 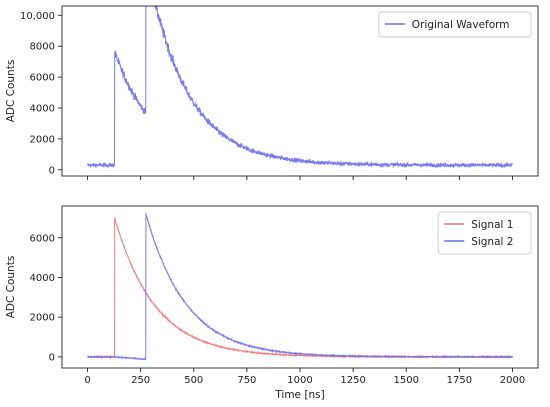 I want to click on x-tick-label: 750, so click(x=246, y=380).